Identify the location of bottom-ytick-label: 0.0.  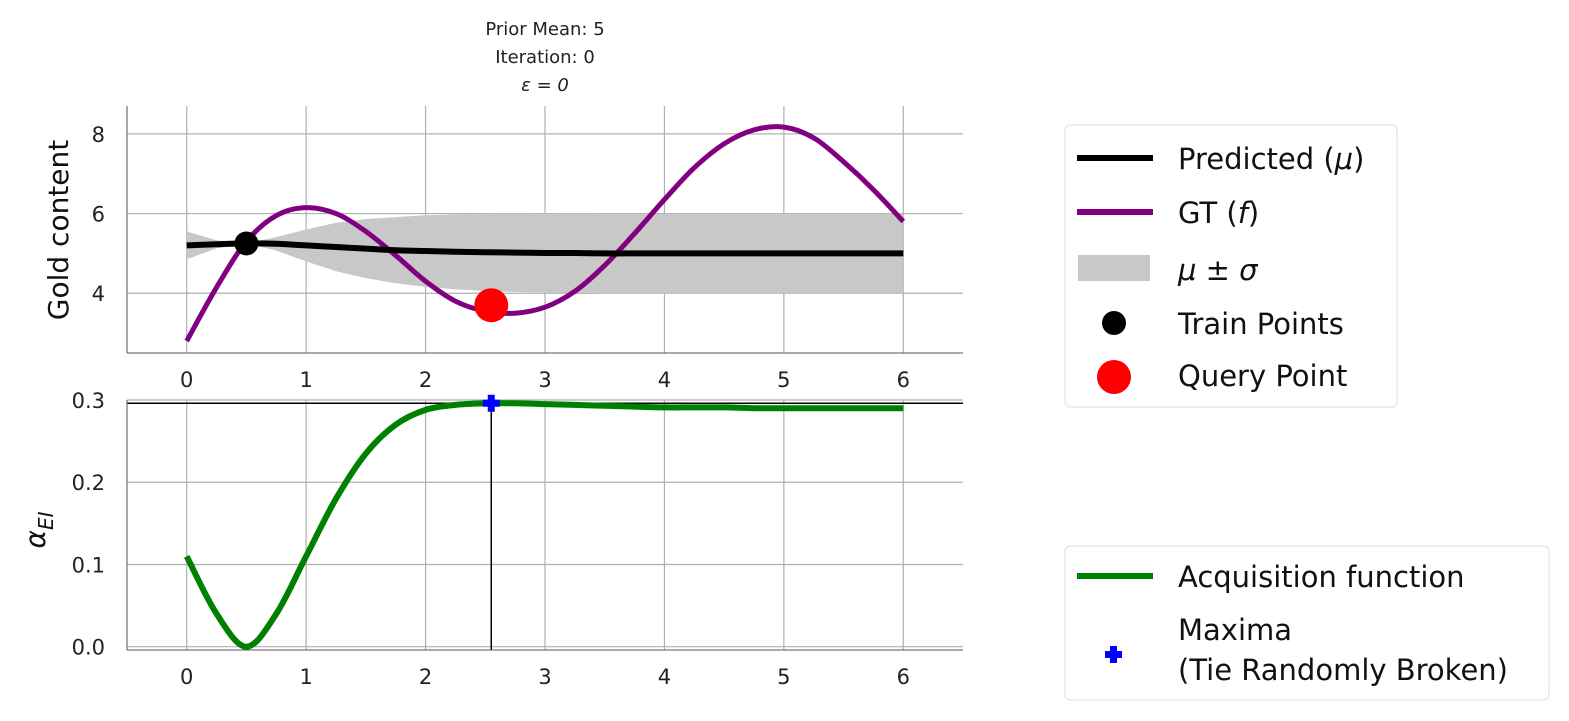
(88, 648).